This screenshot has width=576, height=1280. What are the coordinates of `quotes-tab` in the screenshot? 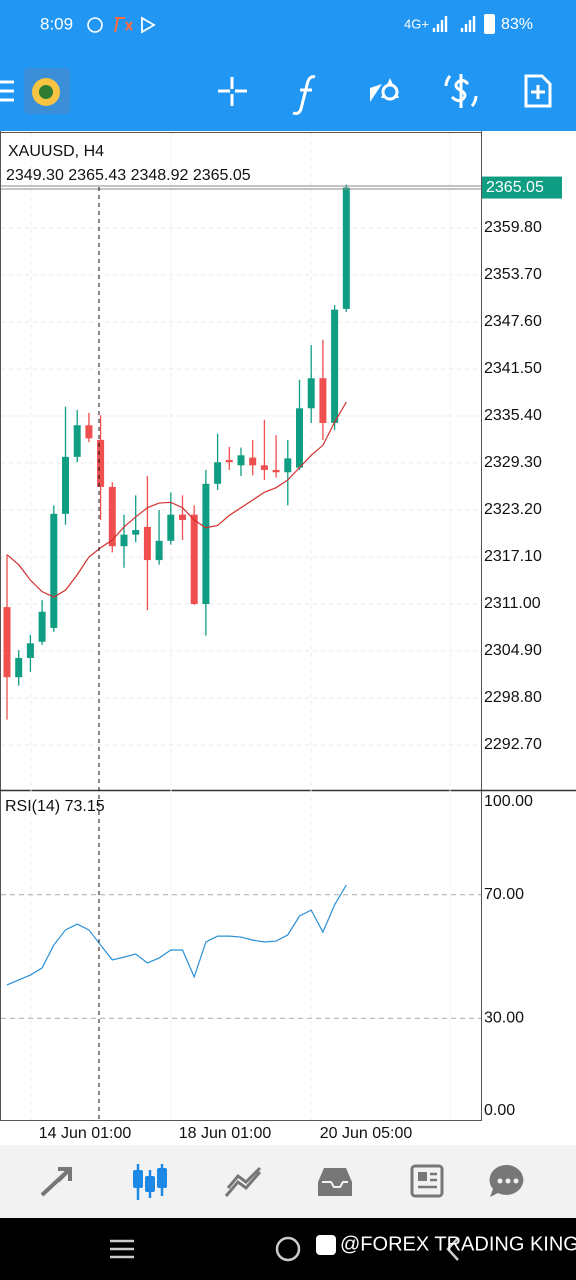 It's located at (56, 1182).